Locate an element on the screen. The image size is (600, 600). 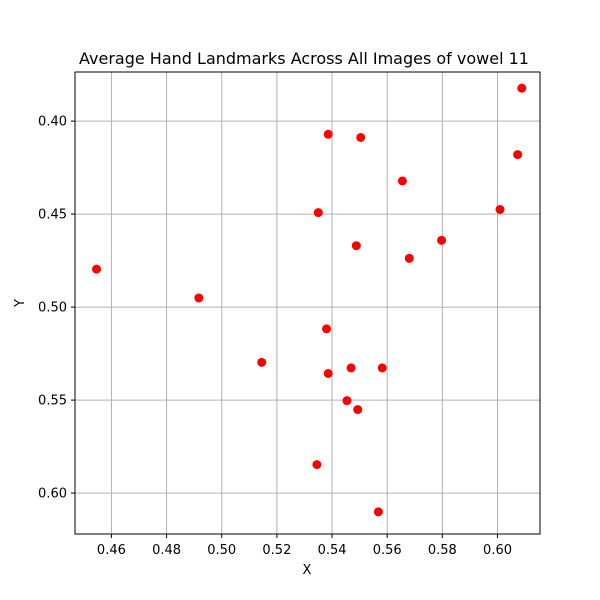
y-tick-label: 0.45 is located at coordinates (52, 215).